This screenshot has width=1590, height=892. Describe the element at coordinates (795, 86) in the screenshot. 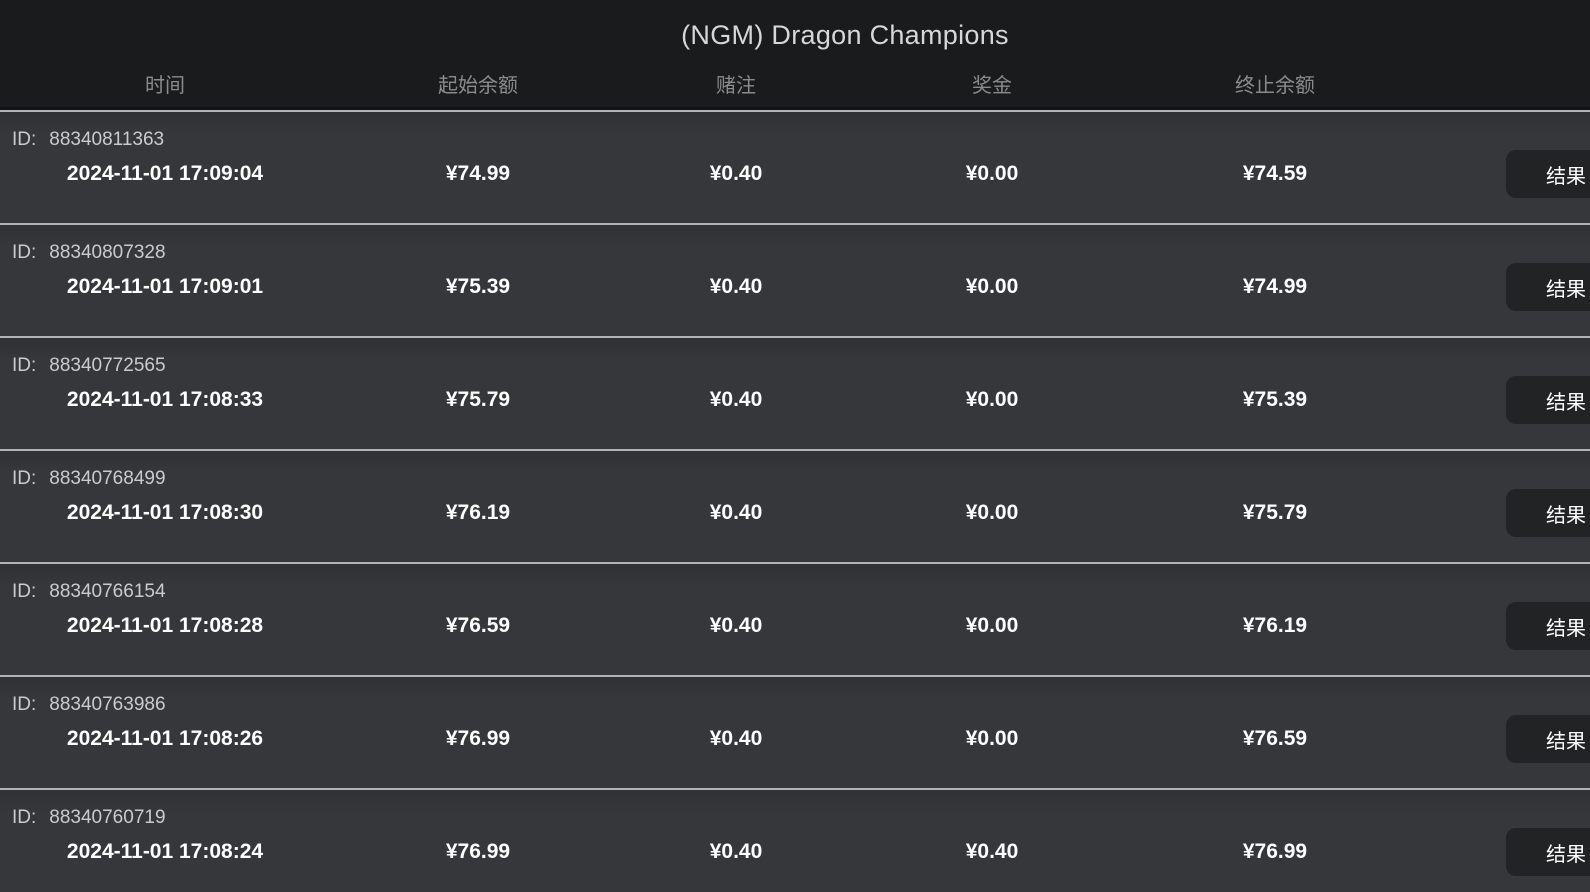

I see `column-header-row: 时间 起始余额 赌注 奖金 终止余额` at that location.